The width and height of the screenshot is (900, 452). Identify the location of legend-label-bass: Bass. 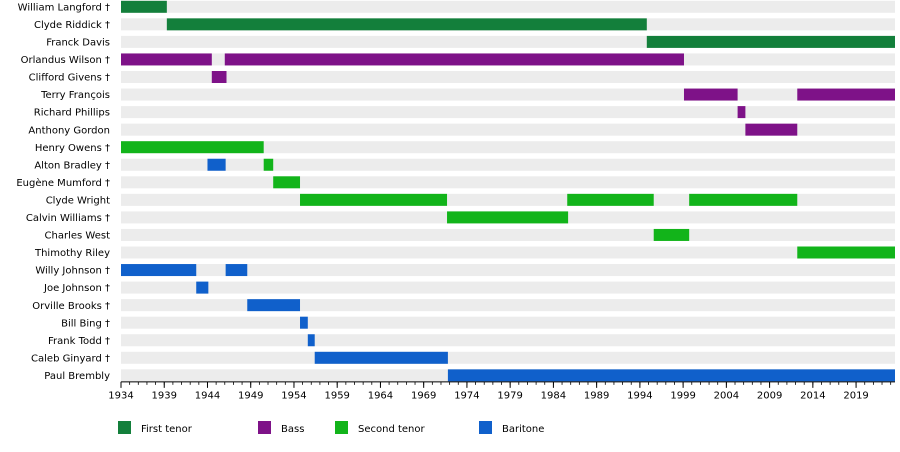
(292, 429).